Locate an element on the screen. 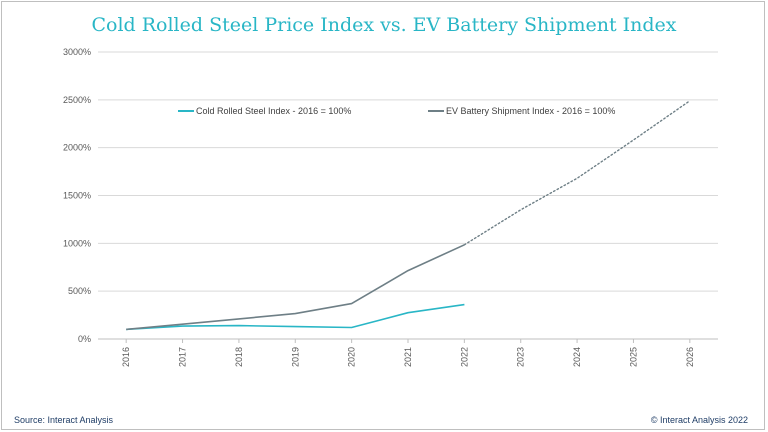 This screenshot has width=768, height=432. x-tick-label: 2020 is located at coordinates (352, 357).